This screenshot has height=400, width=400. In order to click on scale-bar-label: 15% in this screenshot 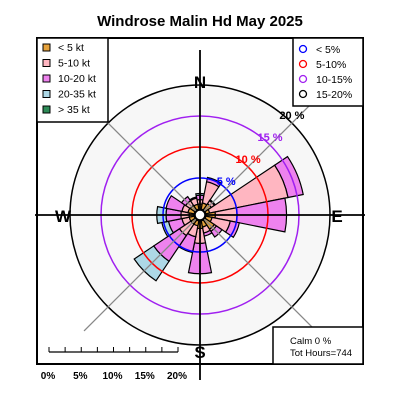, I will do `click(145, 376)`.